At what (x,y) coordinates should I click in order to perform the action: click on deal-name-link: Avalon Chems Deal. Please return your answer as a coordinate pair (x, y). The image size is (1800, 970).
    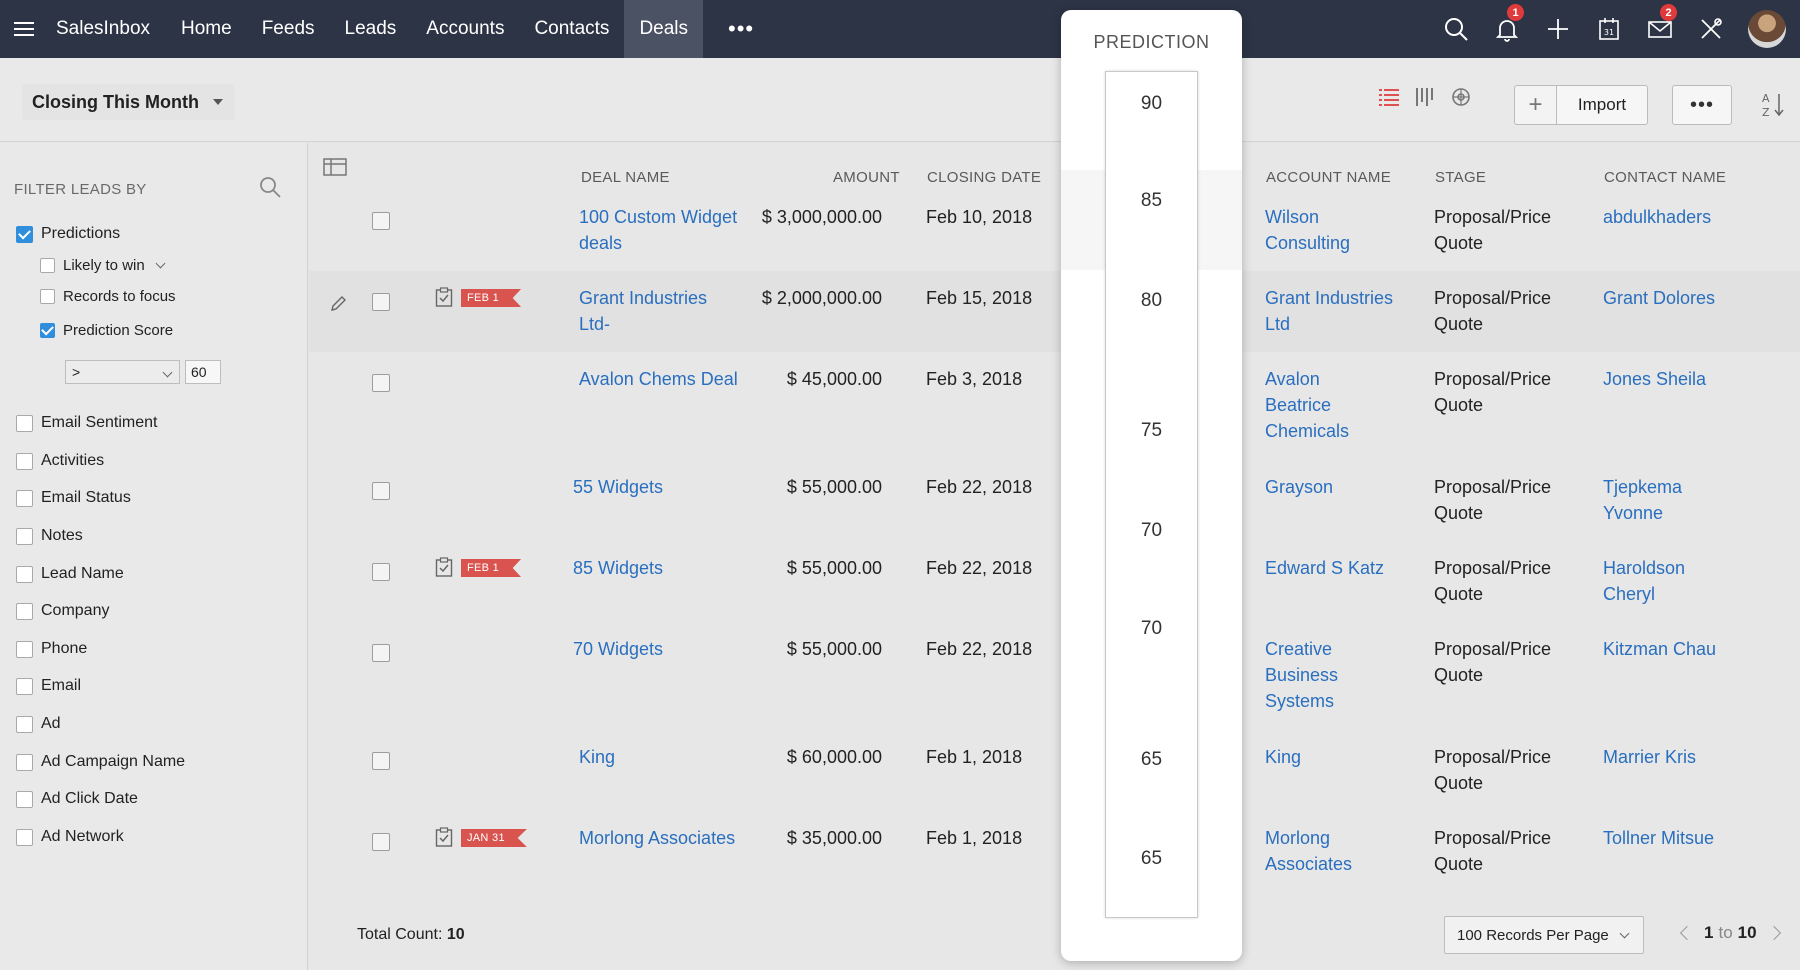
    Looking at the image, I should click on (658, 379).